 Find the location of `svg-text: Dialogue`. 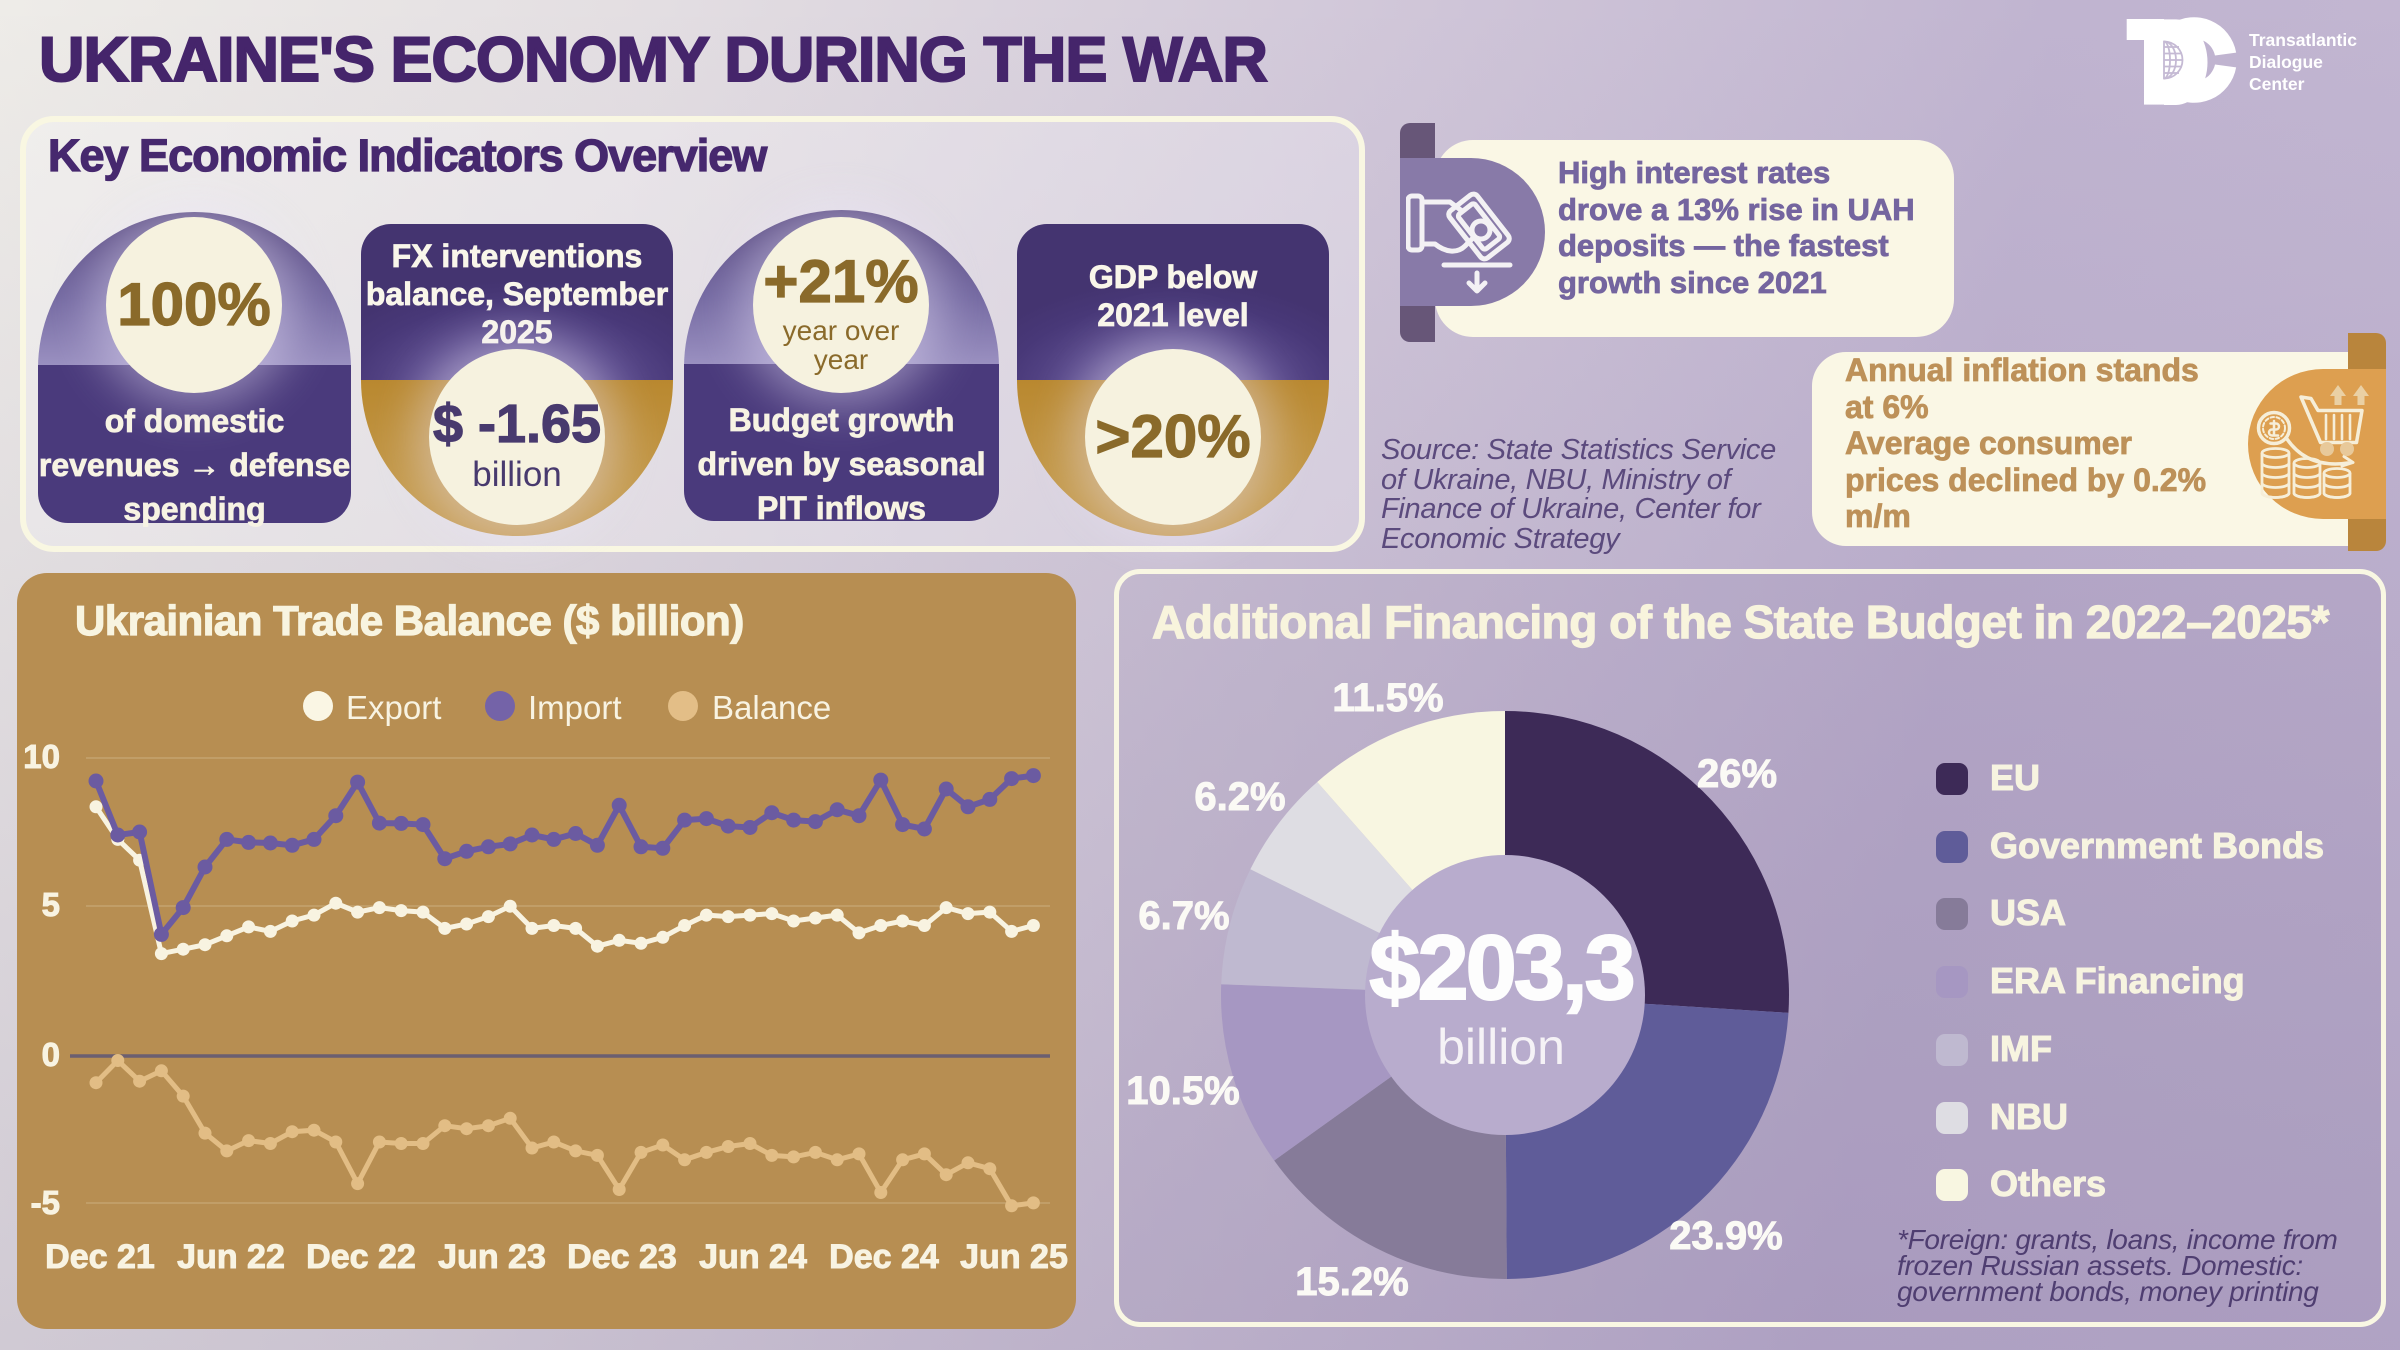

svg-text: Dialogue is located at coordinates (2286, 62).